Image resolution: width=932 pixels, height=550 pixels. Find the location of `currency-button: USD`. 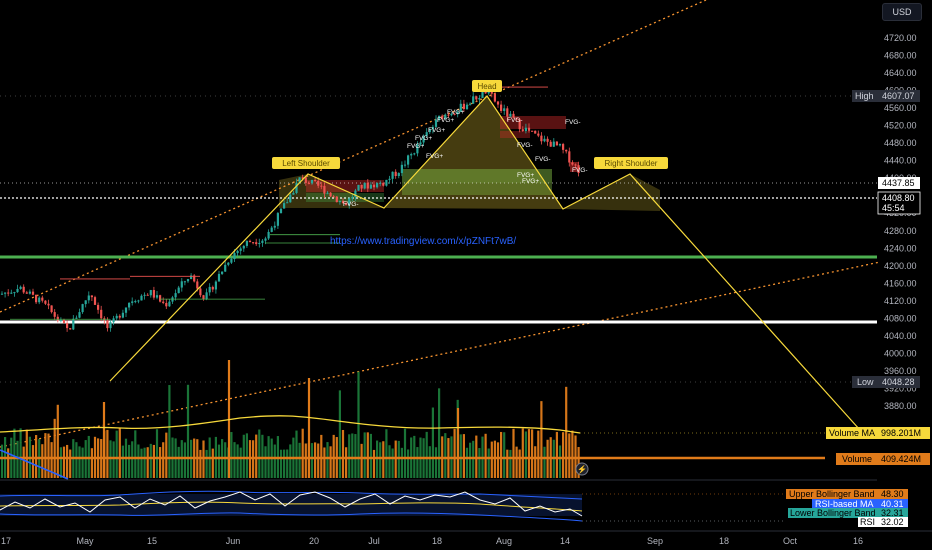

currency-button: USD is located at coordinates (902, 12).